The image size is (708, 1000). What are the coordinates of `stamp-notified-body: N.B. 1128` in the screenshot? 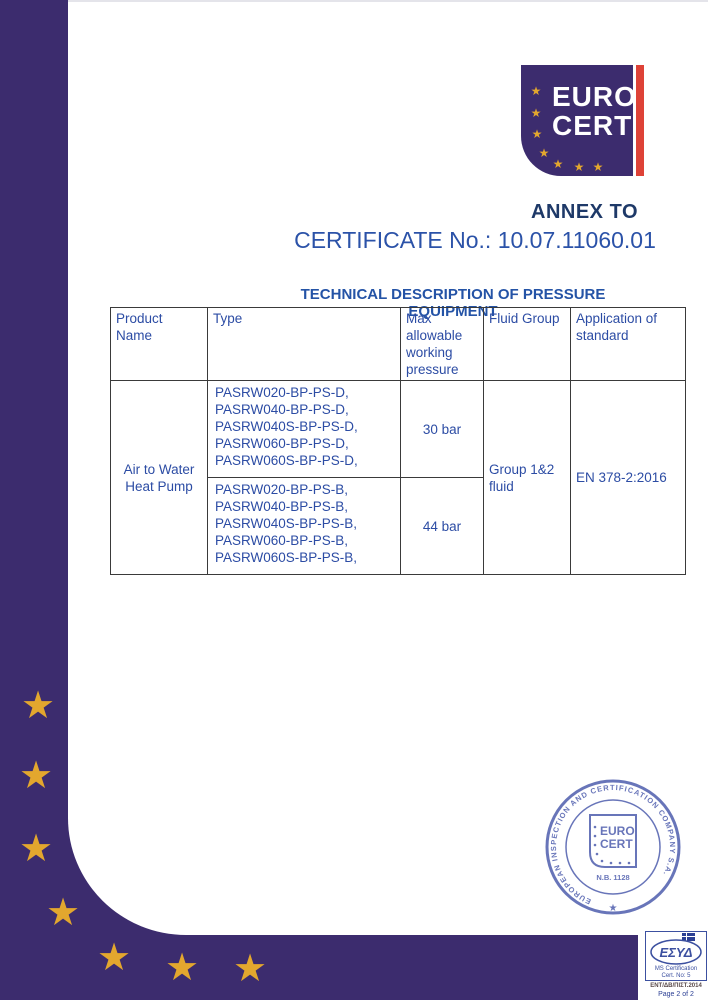 It's located at (612, 877).